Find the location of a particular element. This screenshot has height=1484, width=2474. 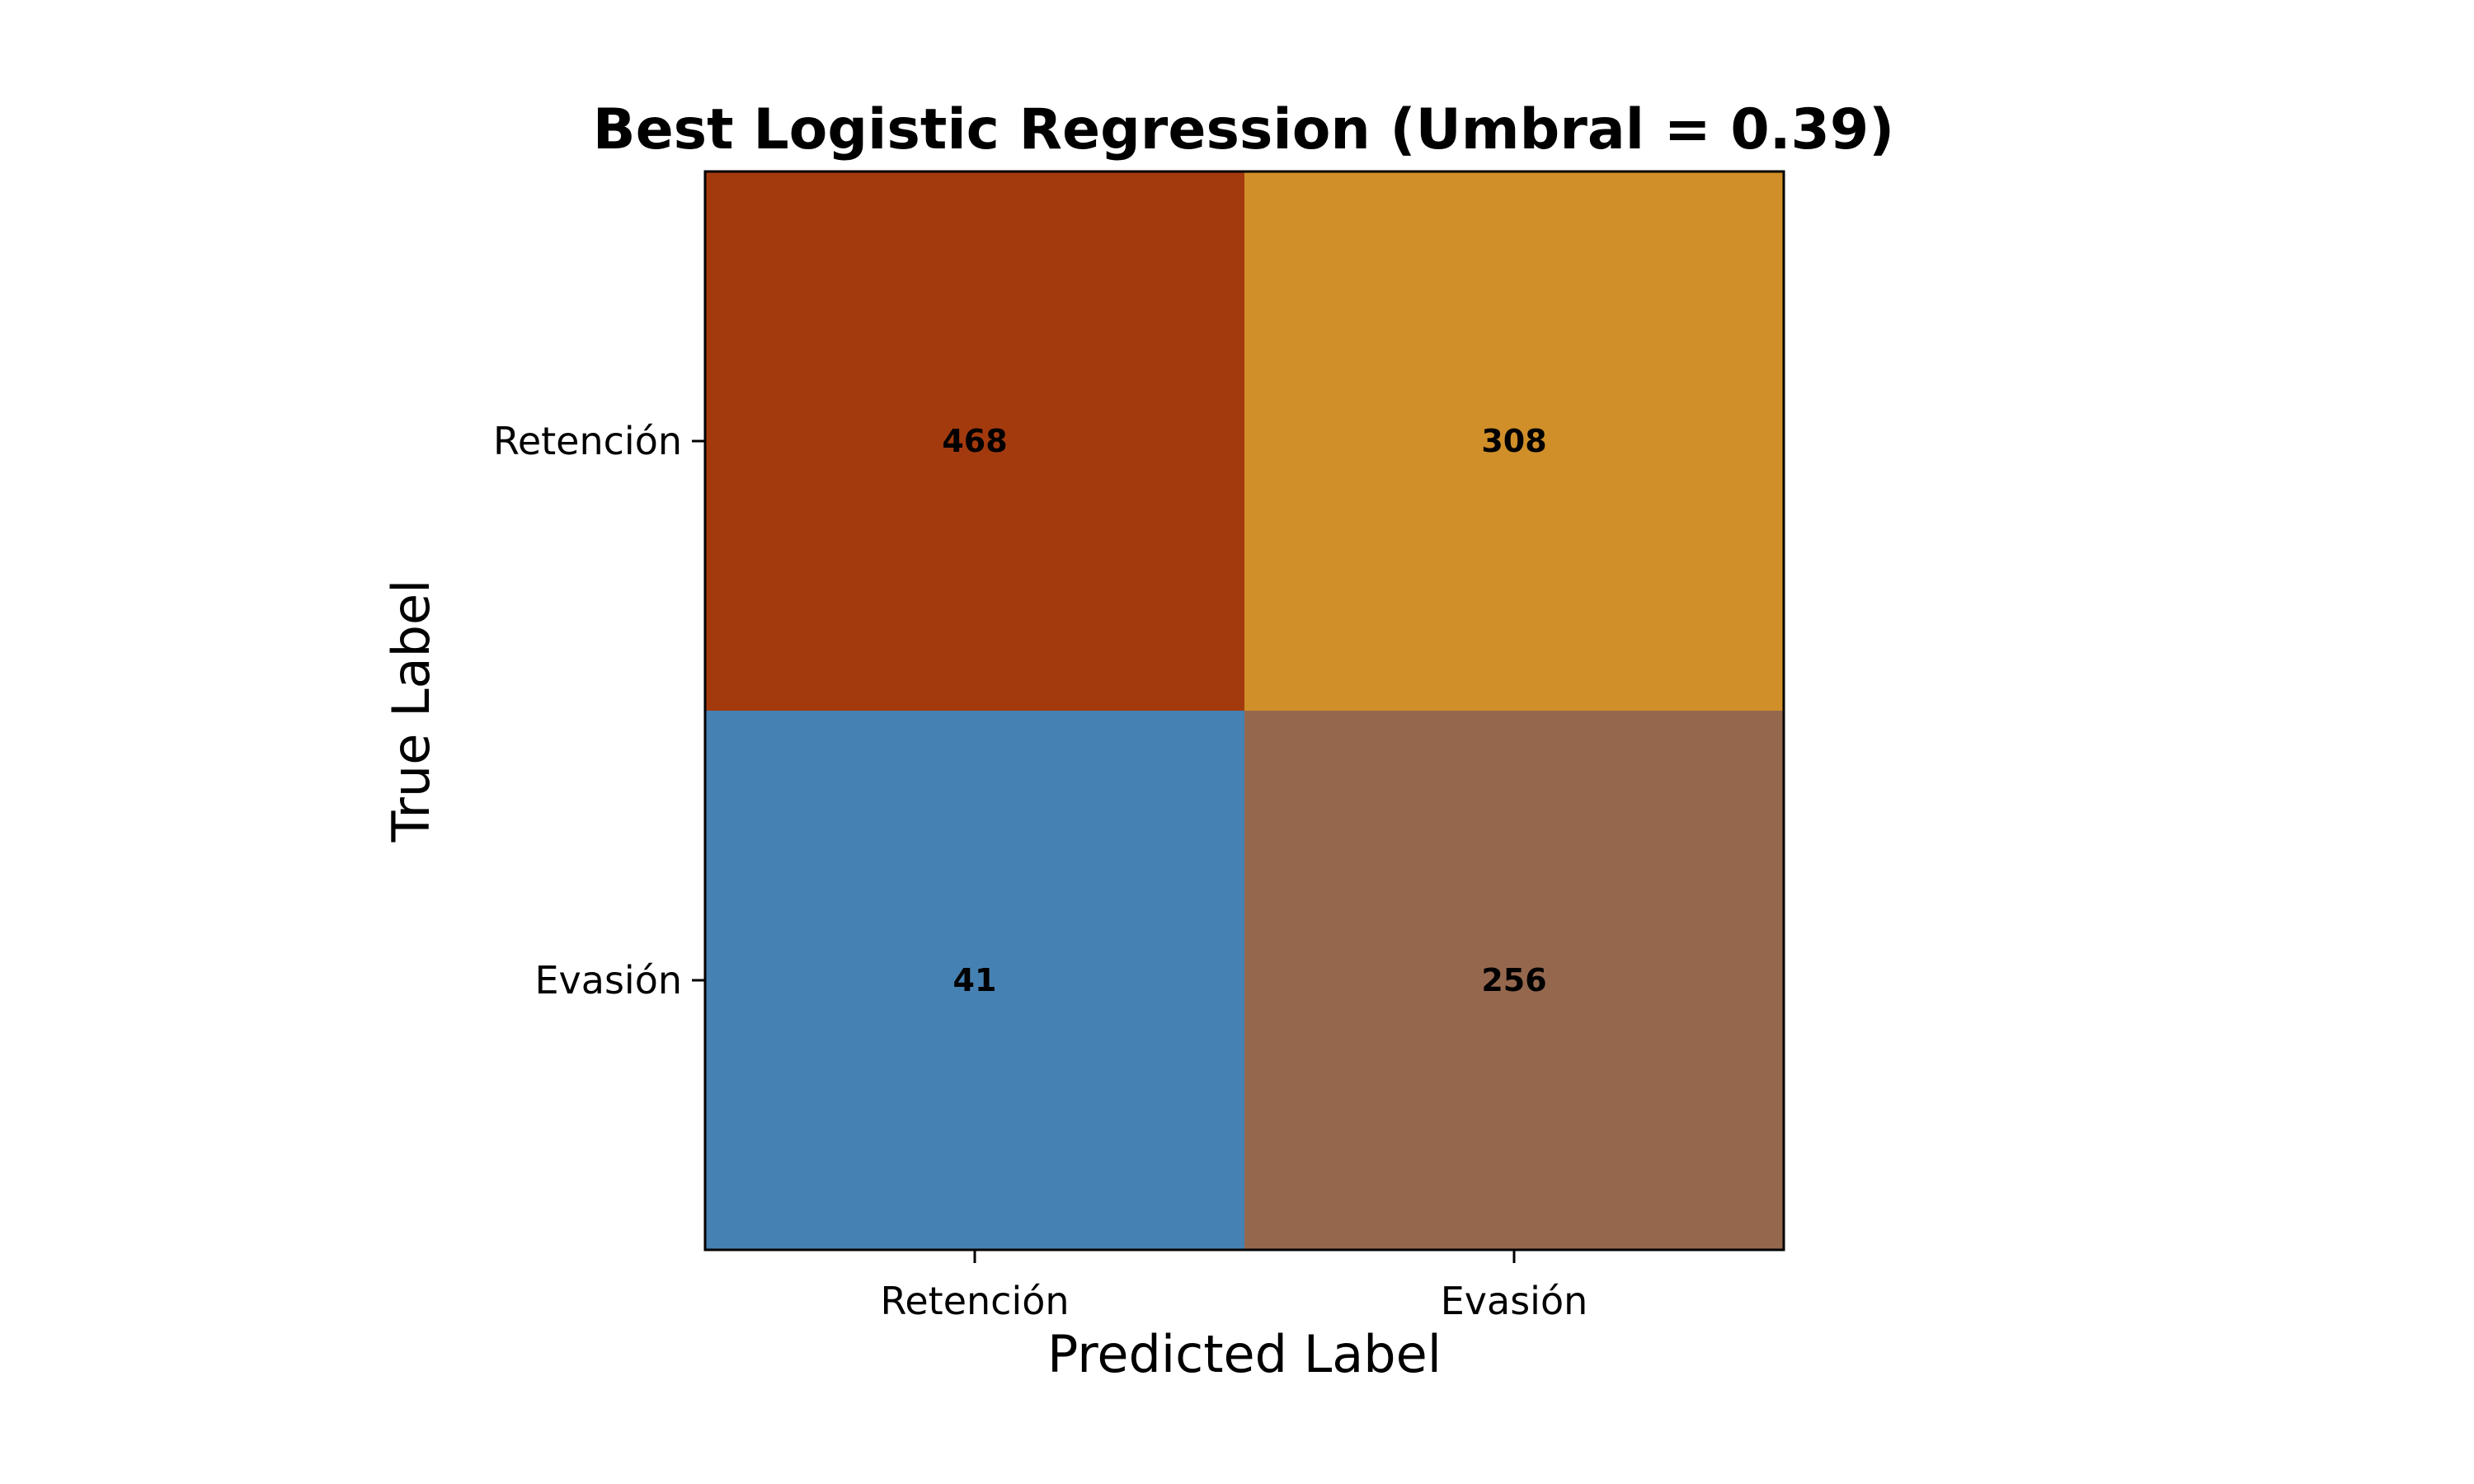

cell-value-evasion-retencion: 41 is located at coordinates (975, 980).